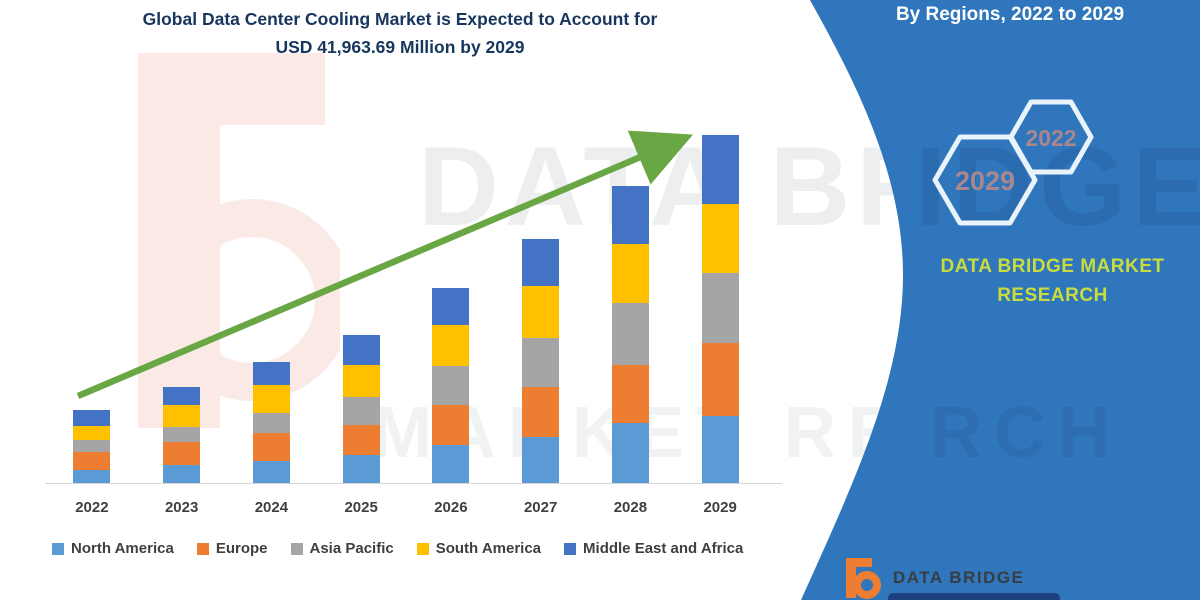 This screenshot has width=1200, height=600. What do you see at coordinates (92, 417) in the screenshot?
I see `segment-2022-middle-east-and-africa` at bounding box center [92, 417].